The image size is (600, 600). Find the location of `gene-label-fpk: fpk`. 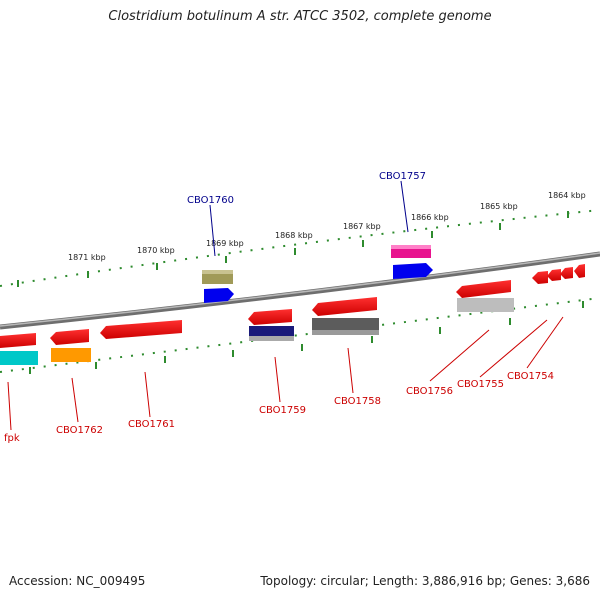

gene-label-fpk: fpk is located at coordinates (12, 438).